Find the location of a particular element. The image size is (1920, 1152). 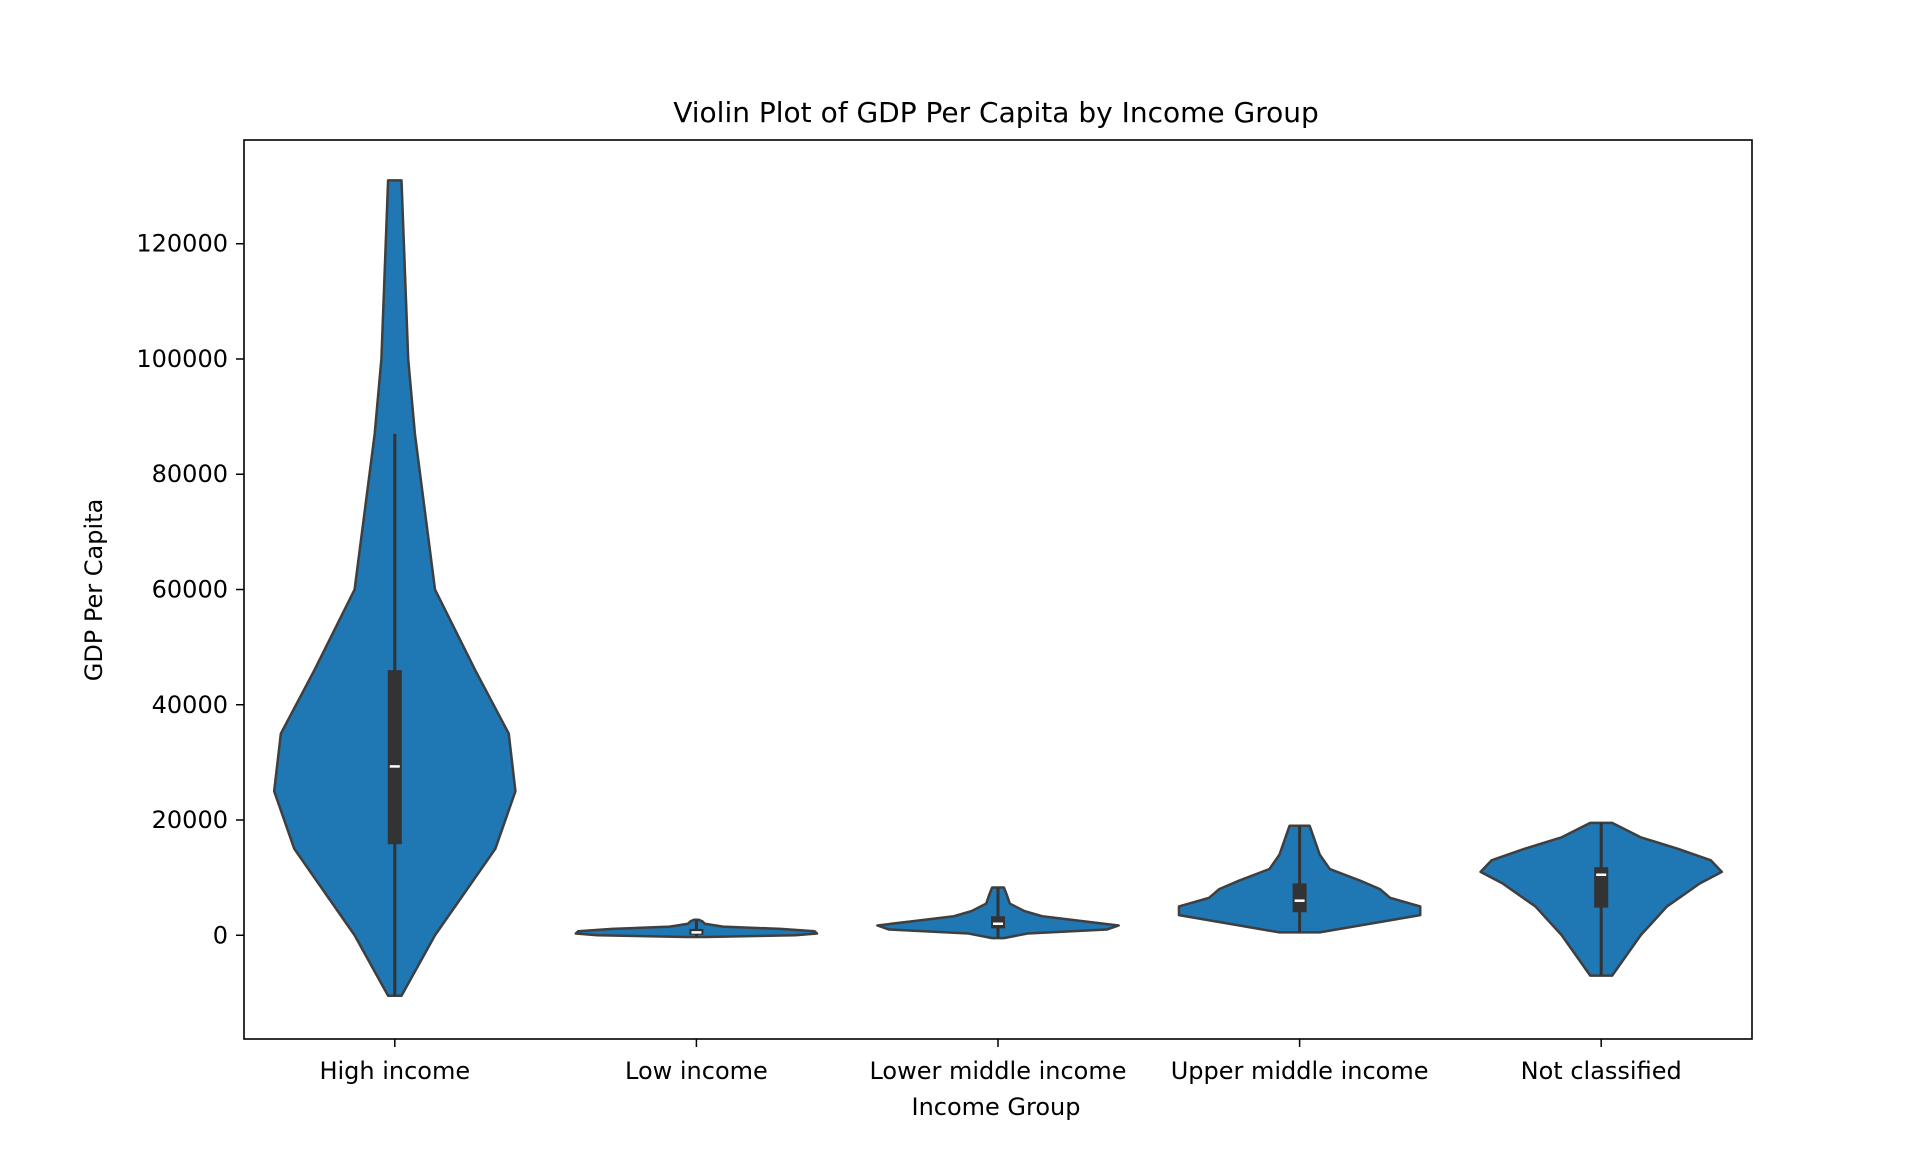

y-axis: 0 20000 40000 60000 80000 100000 120000 is located at coordinates (190, 589).